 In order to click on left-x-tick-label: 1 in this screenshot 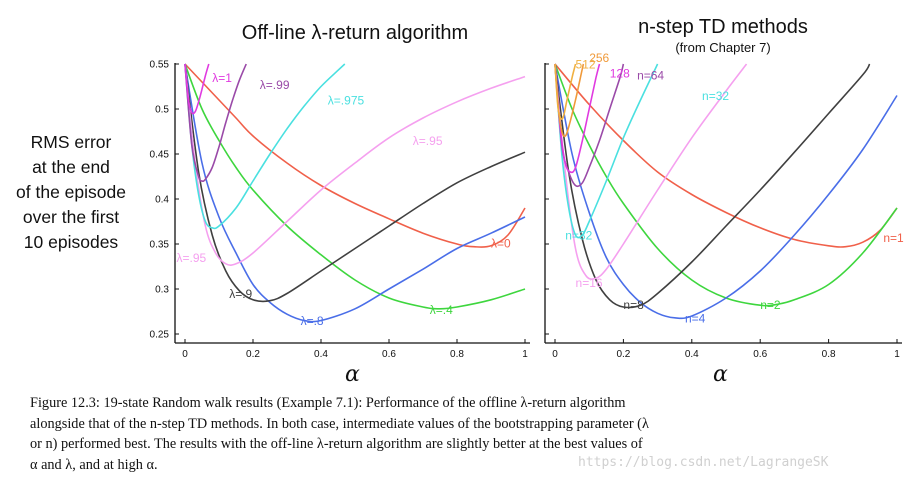, I will do `click(525, 354)`.